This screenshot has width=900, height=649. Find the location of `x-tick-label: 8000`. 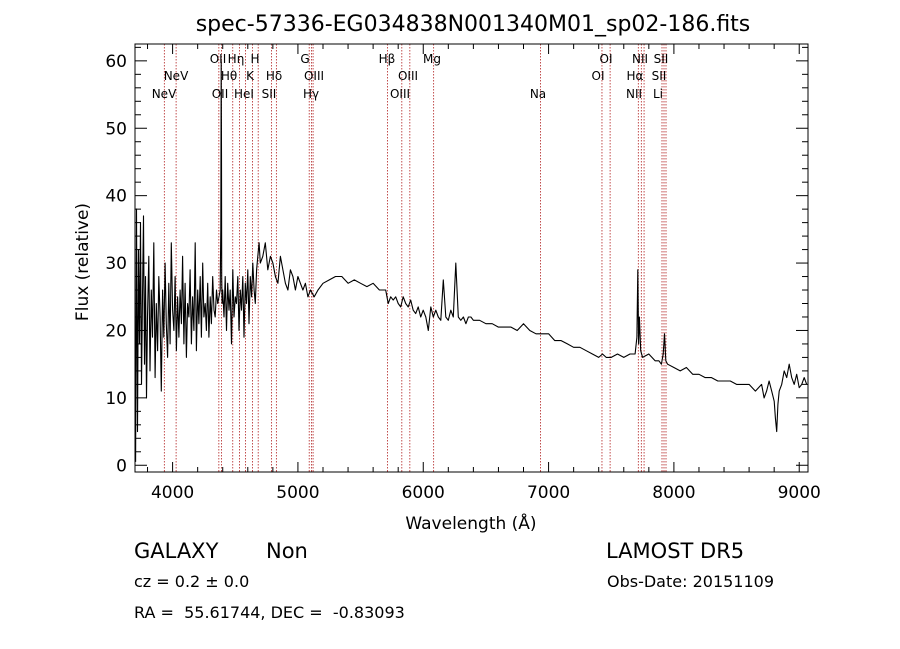

x-tick-label: 8000 is located at coordinates (673, 493).